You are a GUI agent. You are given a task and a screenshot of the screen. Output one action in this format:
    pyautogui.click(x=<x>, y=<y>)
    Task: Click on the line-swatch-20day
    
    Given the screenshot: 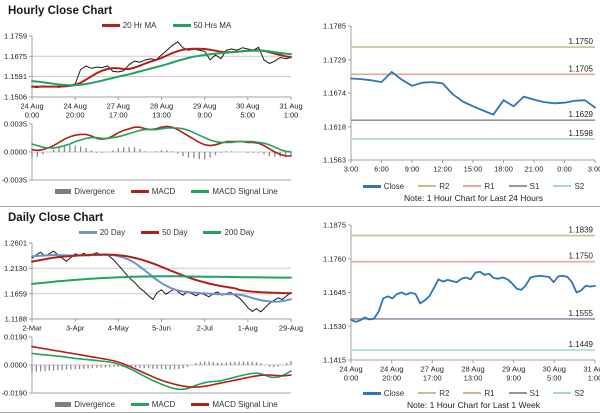 What is the action you would take?
    pyautogui.click(x=87, y=232)
    